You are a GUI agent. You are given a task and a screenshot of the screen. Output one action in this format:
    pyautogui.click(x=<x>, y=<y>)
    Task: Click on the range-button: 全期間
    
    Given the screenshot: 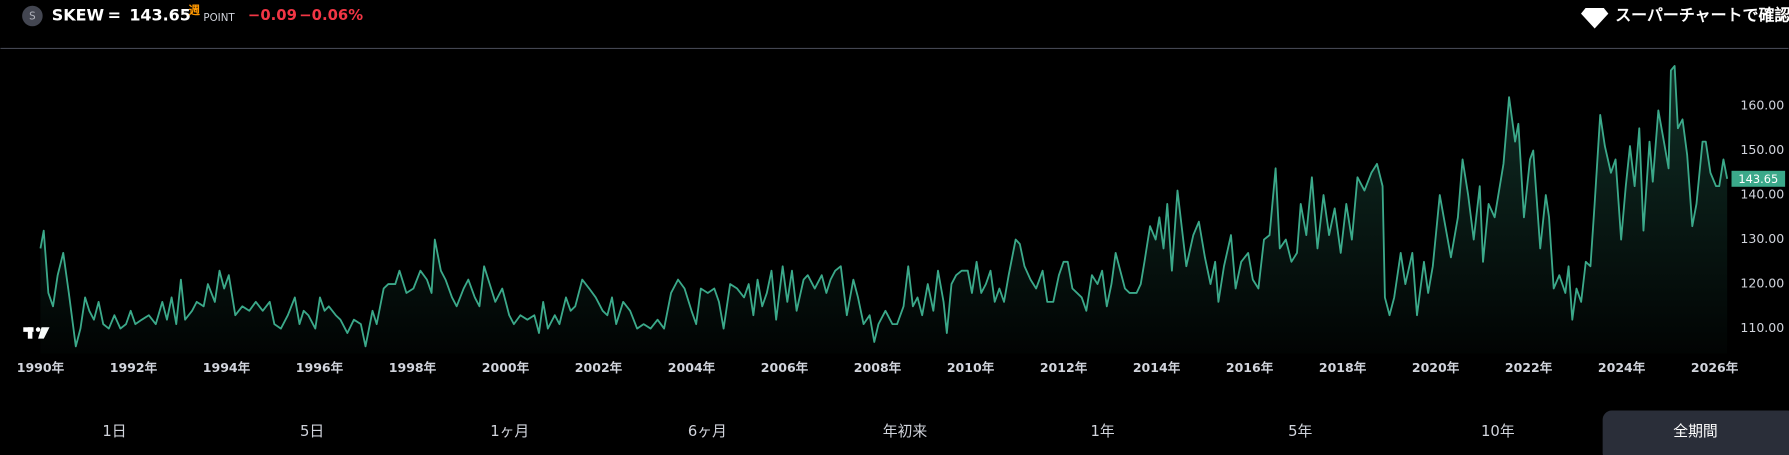 What is the action you would take?
    pyautogui.click(x=1695, y=431)
    